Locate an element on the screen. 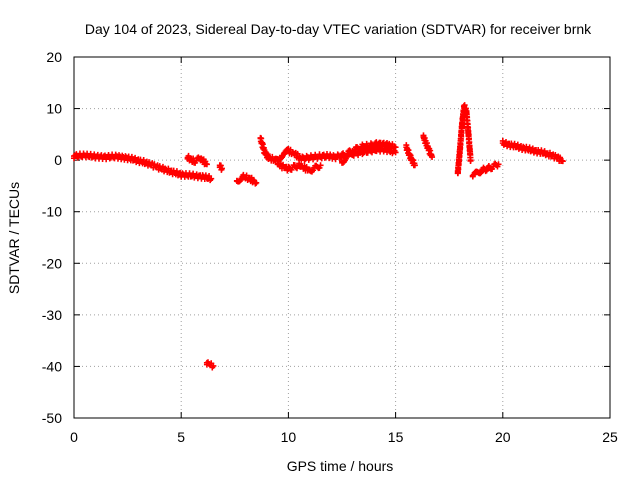 This screenshot has width=640, height=480. x-tick-label: 15 is located at coordinates (396, 437).